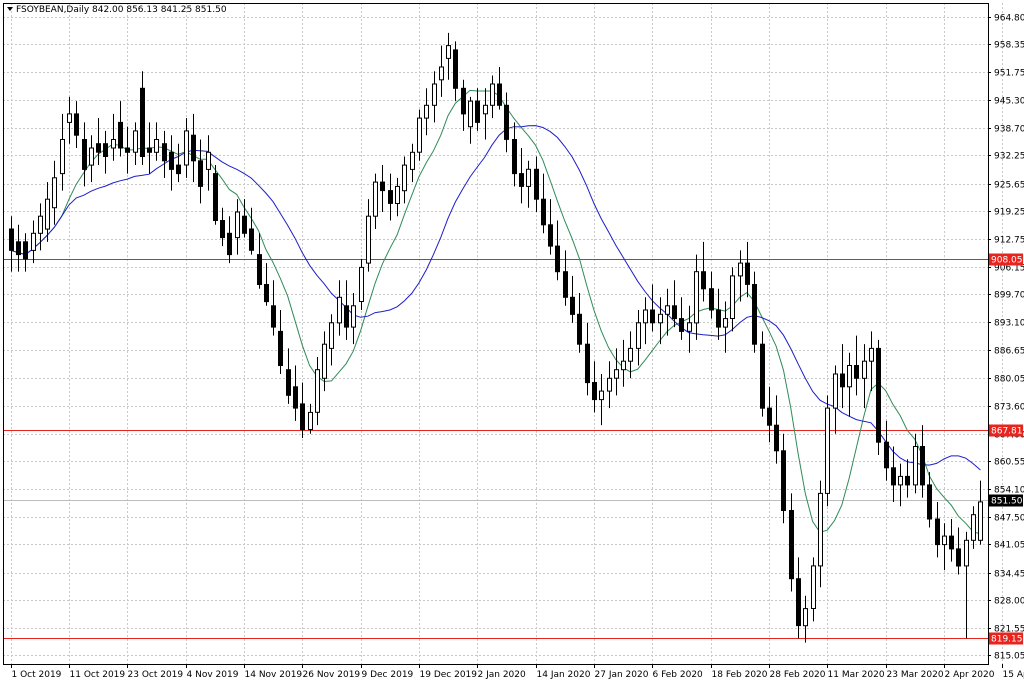  What do you see at coordinates (798, 675) in the screenshot?
I see `x-tick-label: 28 Feb 2020` at bounding box center [798, 675].